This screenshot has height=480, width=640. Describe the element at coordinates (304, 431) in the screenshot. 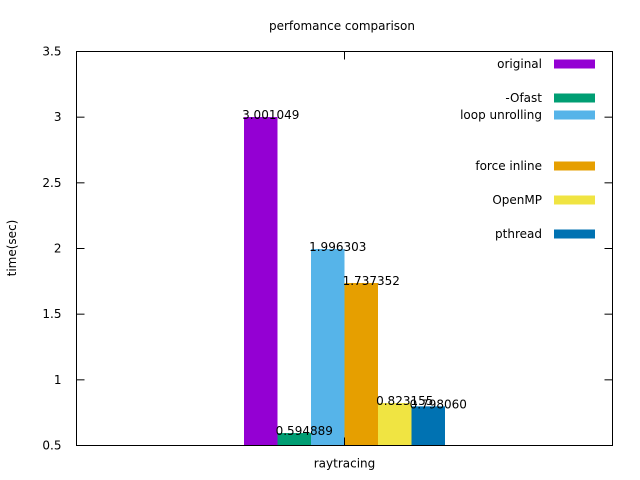

I see `value-label-ofast: 0.594889` at that location.